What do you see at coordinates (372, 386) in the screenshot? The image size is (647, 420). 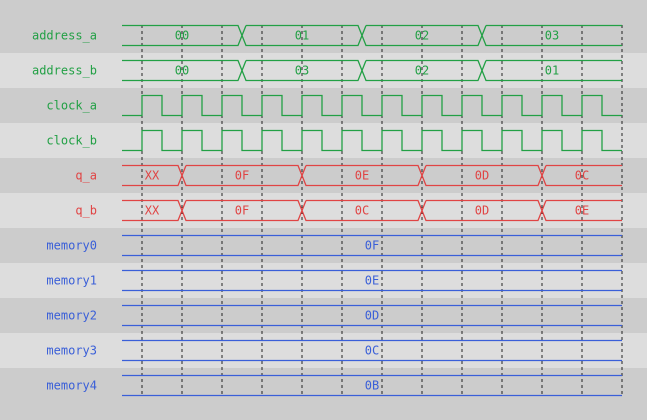 I see `signal-value: 0B` at bounding box center [372, 386].